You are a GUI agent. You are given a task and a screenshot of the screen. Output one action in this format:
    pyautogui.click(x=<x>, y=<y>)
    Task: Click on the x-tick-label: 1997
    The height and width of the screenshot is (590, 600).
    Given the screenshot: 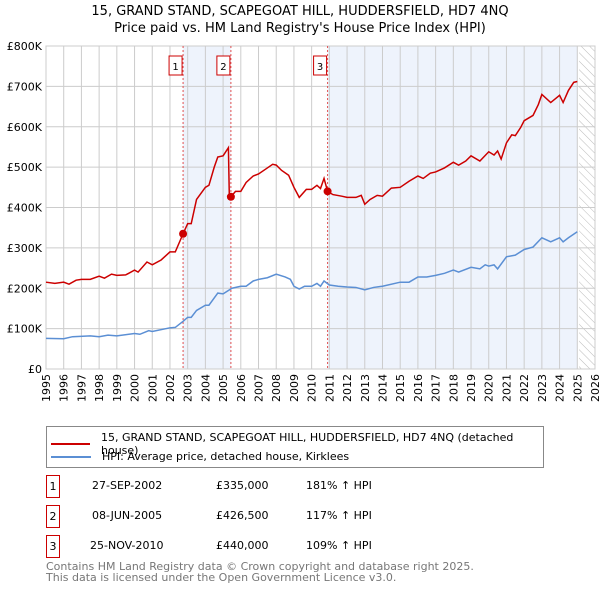 What is the action you would take?
    pyautogui.click(x=81, y=388)
    